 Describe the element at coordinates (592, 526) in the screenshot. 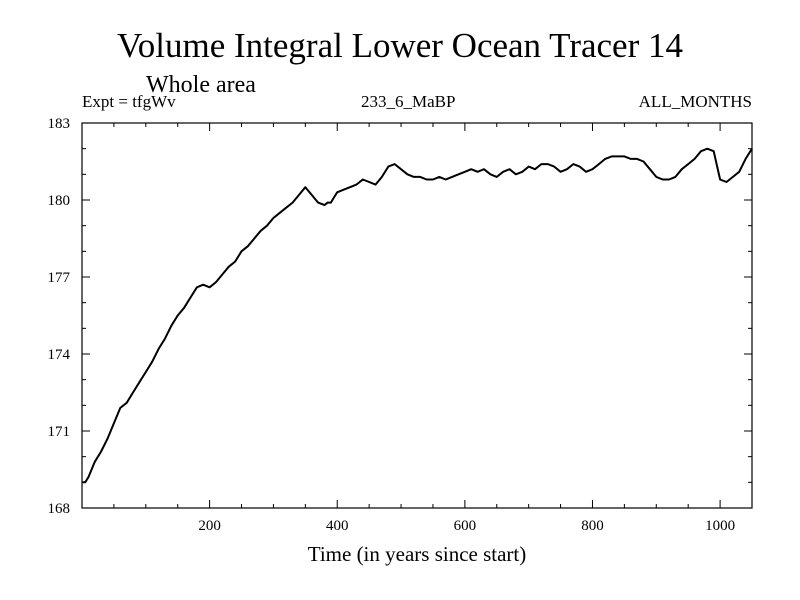

I see `x-tick-label: 800` at that location.